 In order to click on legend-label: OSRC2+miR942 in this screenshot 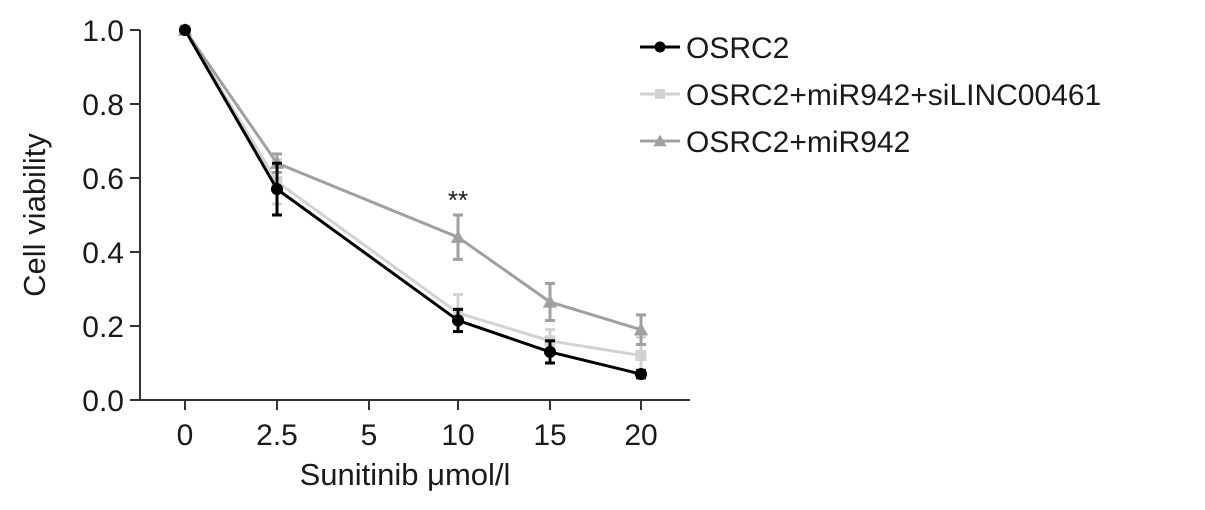, I will do `click(798, 142)`.